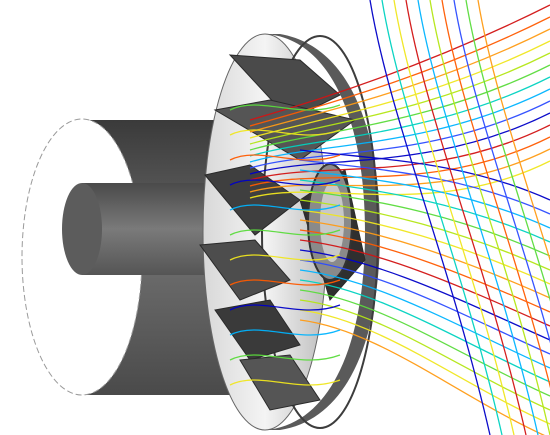 This screenshot has width=550, height=435. What do you see at coordinates (82, 229) in the screenshot?
I see `shaft-end` at bounding box center [82, 229].